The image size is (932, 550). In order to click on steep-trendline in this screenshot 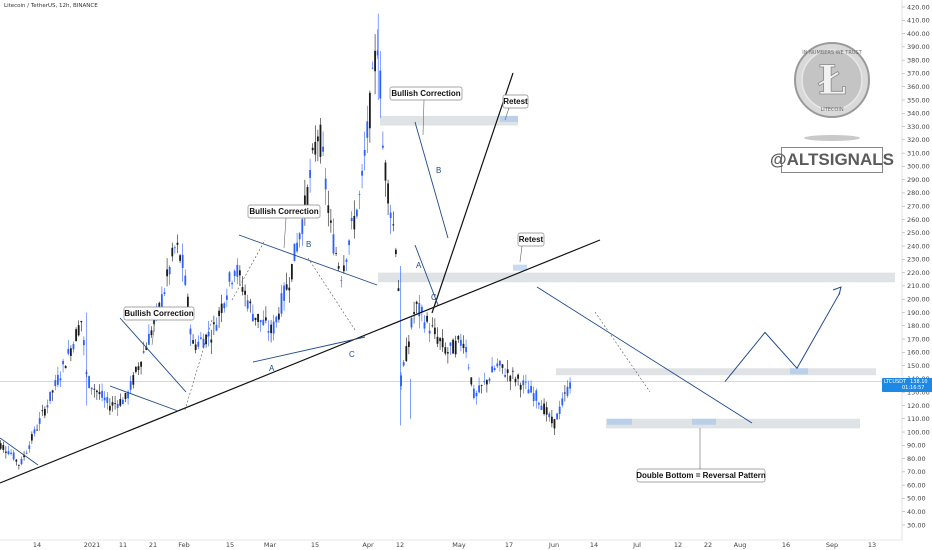, I will do `click(472, 193)`.